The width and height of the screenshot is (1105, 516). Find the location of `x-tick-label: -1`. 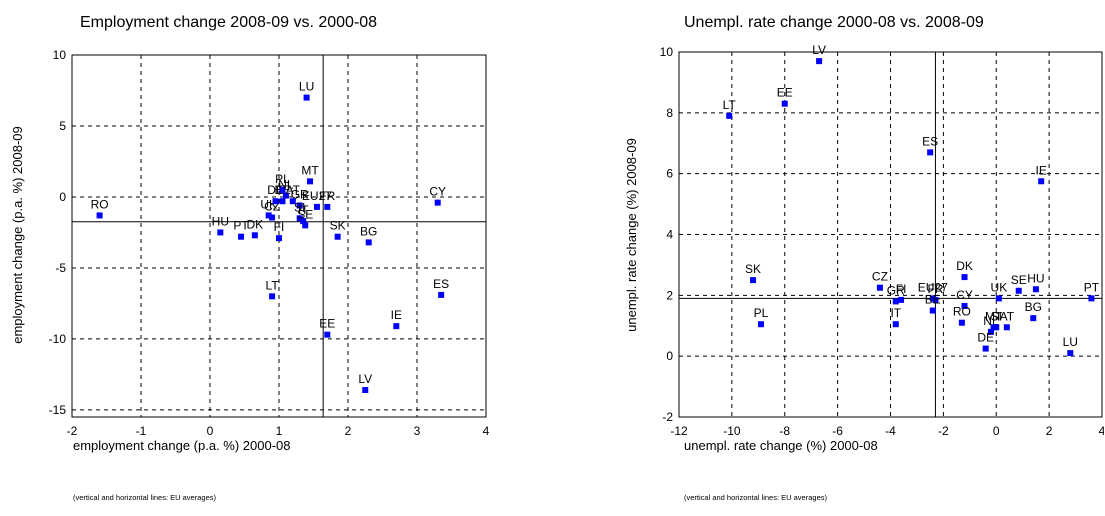

x-tick-label: -1 is located at coordinates (141, 431).